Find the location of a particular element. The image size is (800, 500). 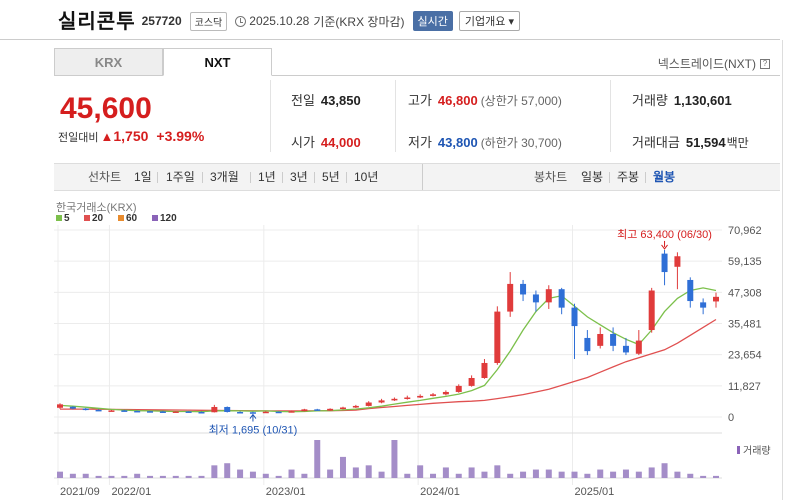

line-chart-label: 선차트 is located at coordinates (105, 177).